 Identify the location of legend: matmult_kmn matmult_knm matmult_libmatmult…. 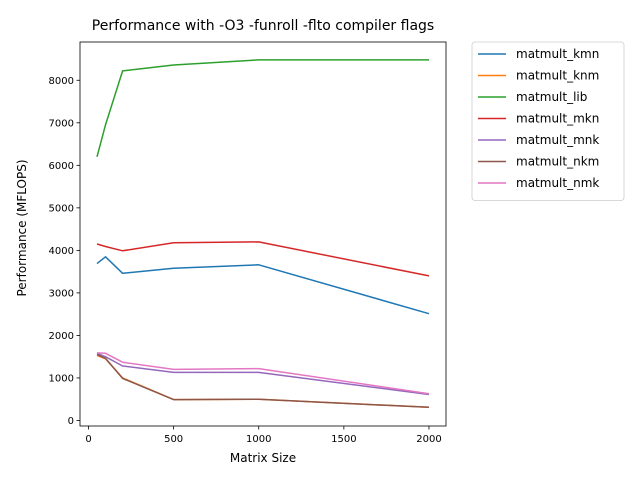
(548, 121).